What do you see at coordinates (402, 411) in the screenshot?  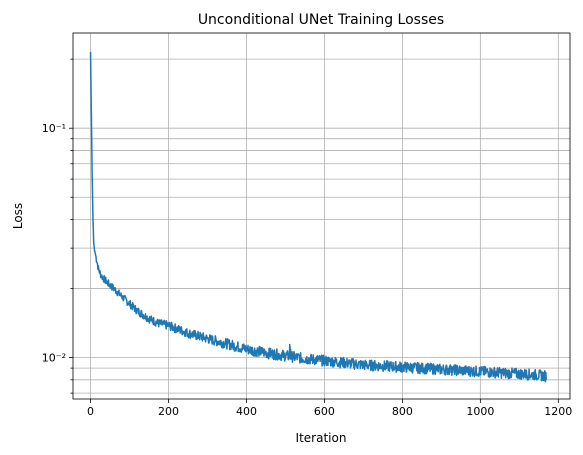 I see `x-tick-label: 800` at bounding box center [402, 411].